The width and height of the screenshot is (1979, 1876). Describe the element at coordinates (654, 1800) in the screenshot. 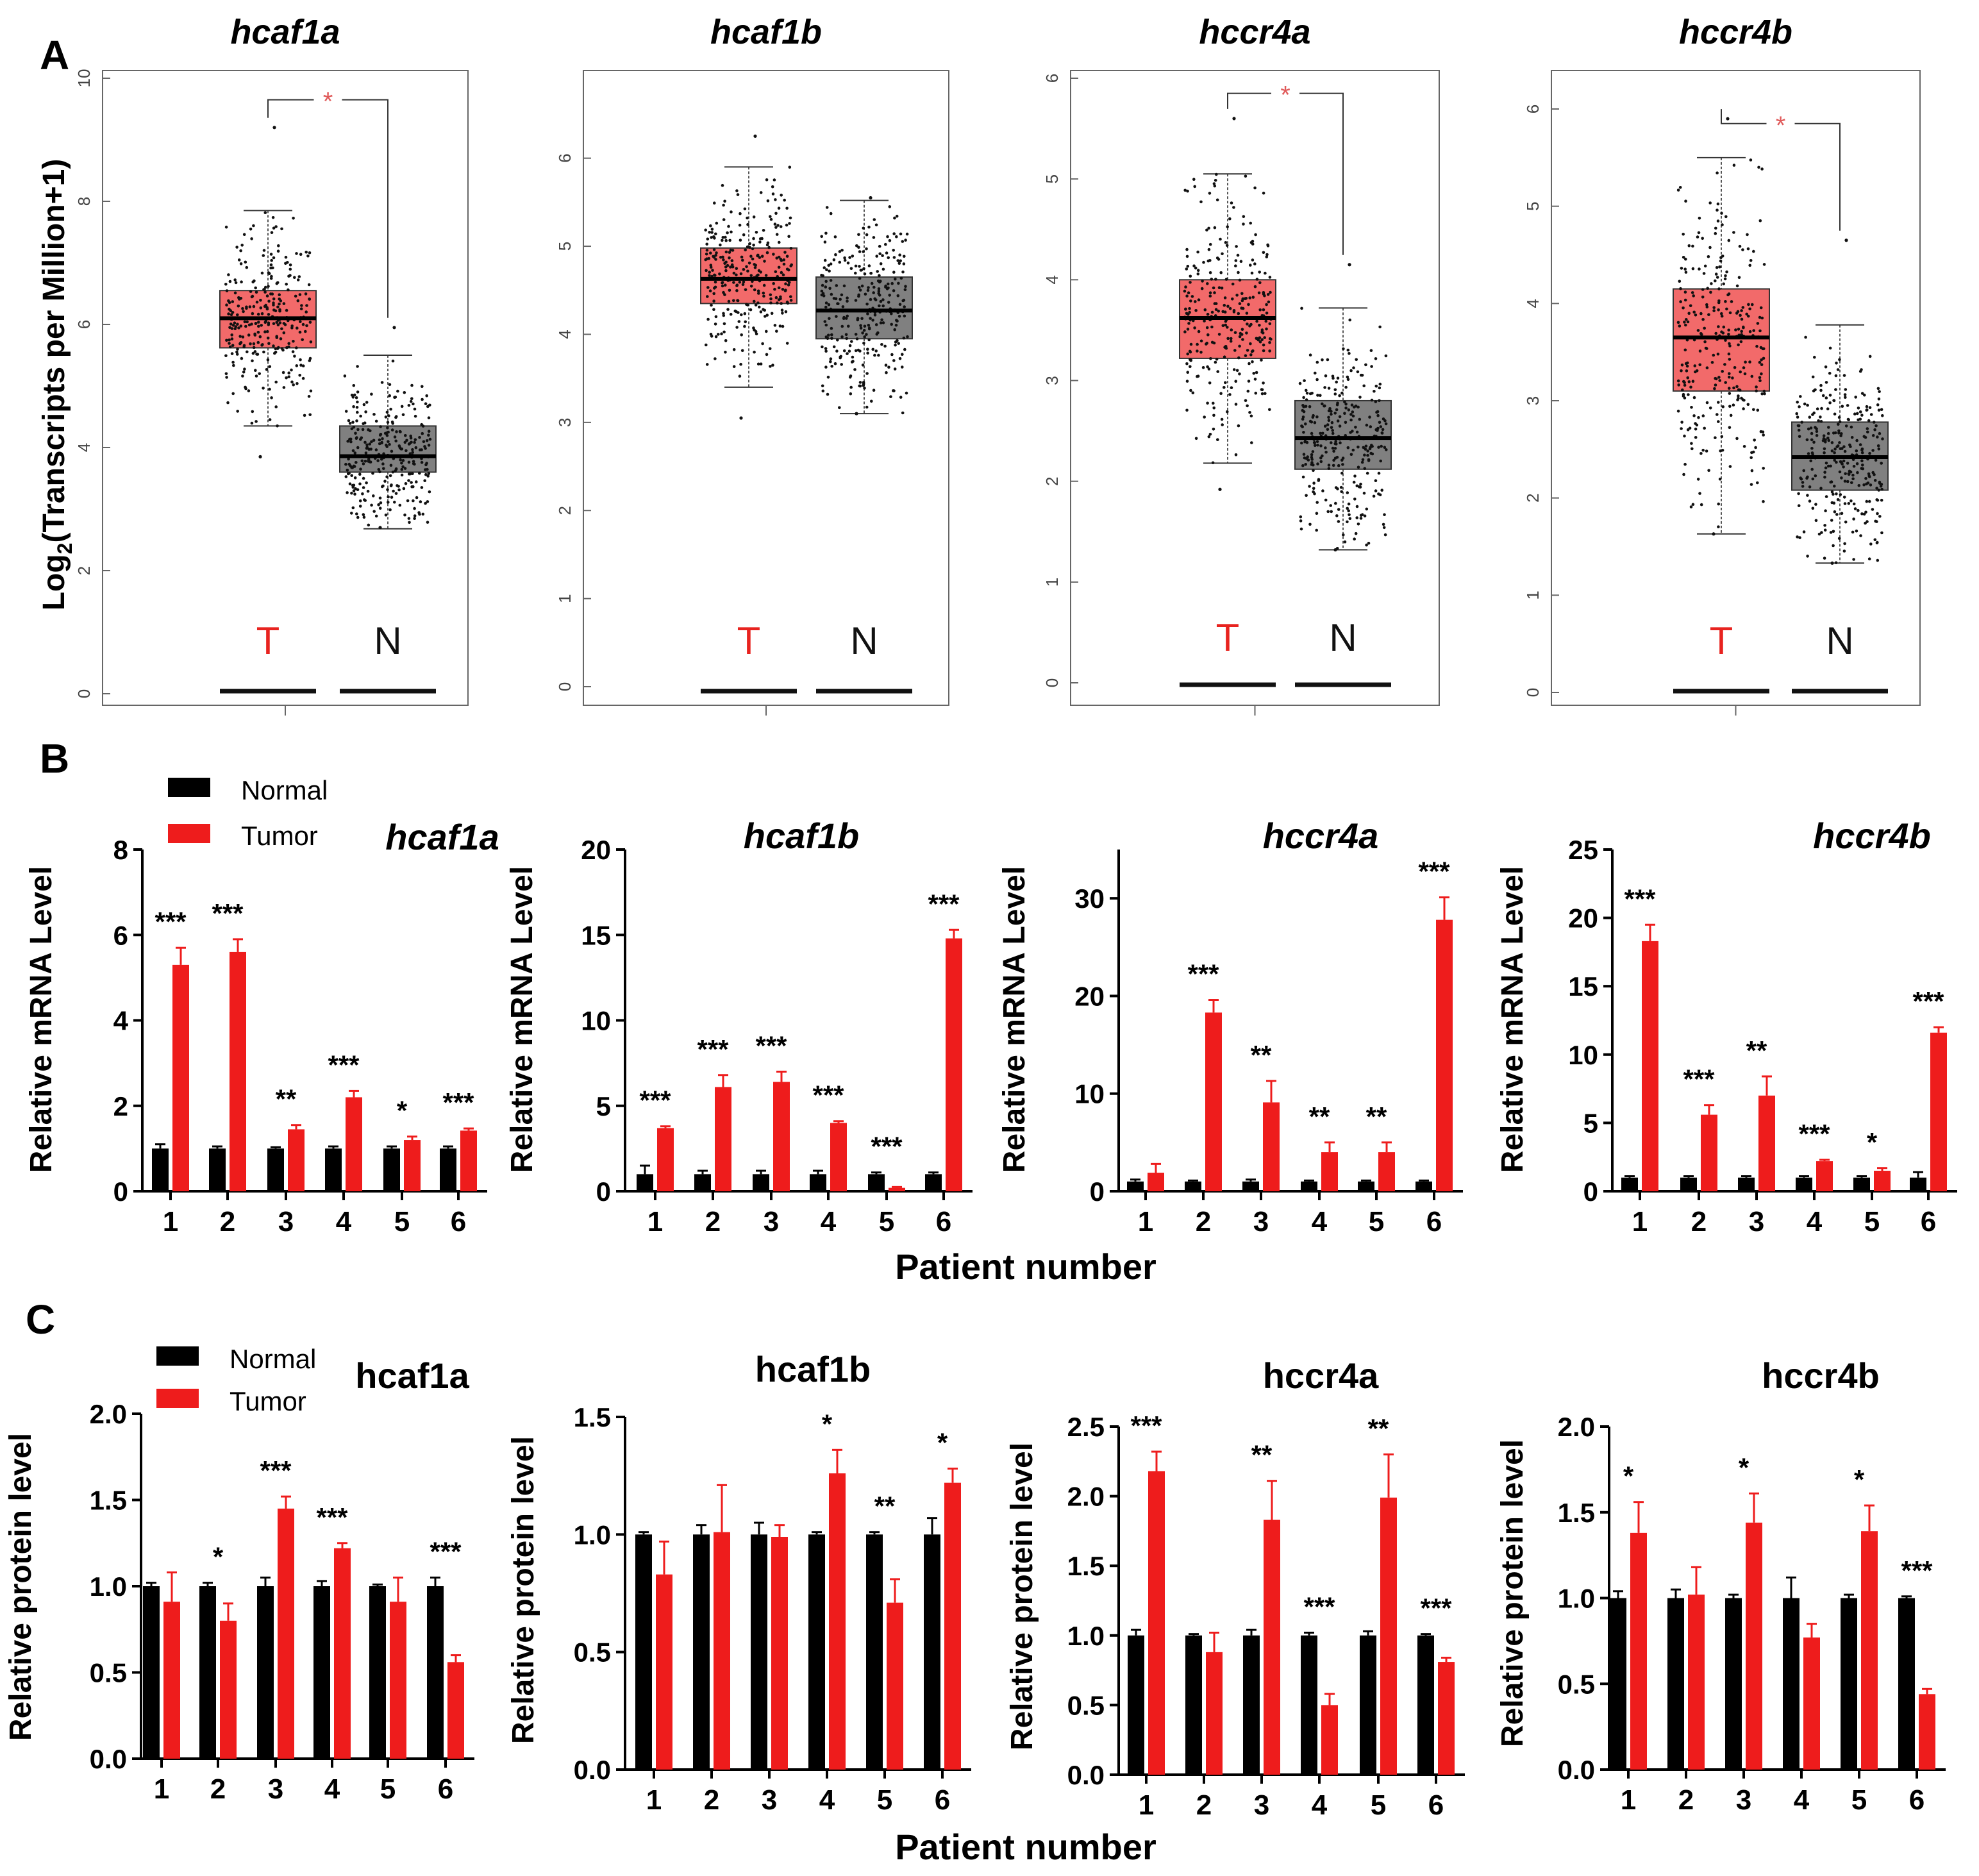

I see `x-tick-label: 1` at that location.